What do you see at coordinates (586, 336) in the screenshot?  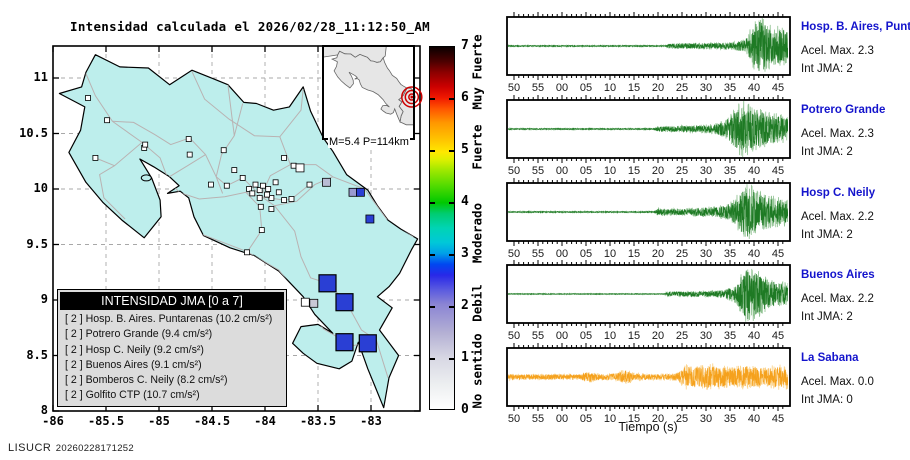 I see `time-tick-label: 05` at bounding box center [586, 336].